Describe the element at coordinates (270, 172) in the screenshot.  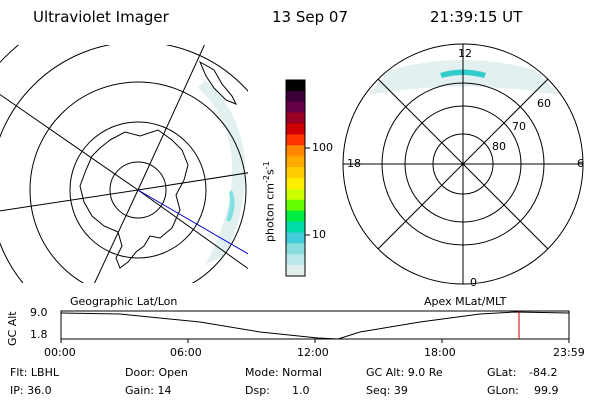
I see `colorbar-unit-mid: s` at that location.